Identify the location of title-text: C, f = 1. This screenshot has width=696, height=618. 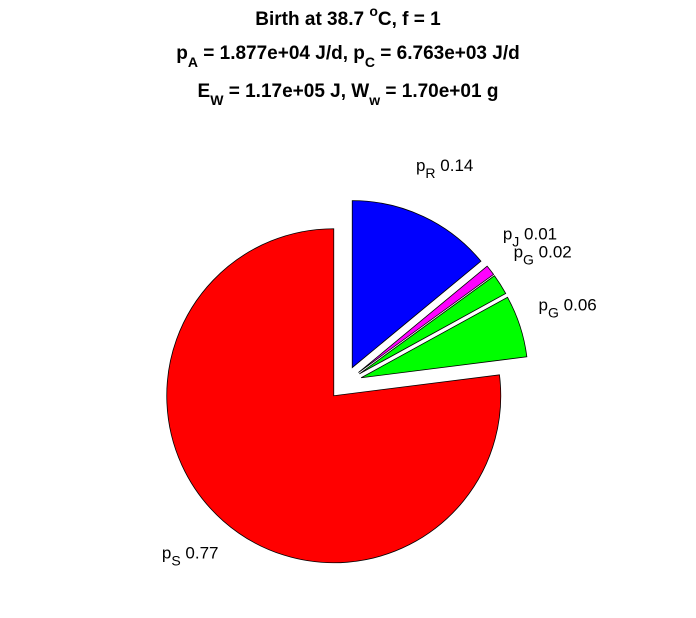
(409, 19).